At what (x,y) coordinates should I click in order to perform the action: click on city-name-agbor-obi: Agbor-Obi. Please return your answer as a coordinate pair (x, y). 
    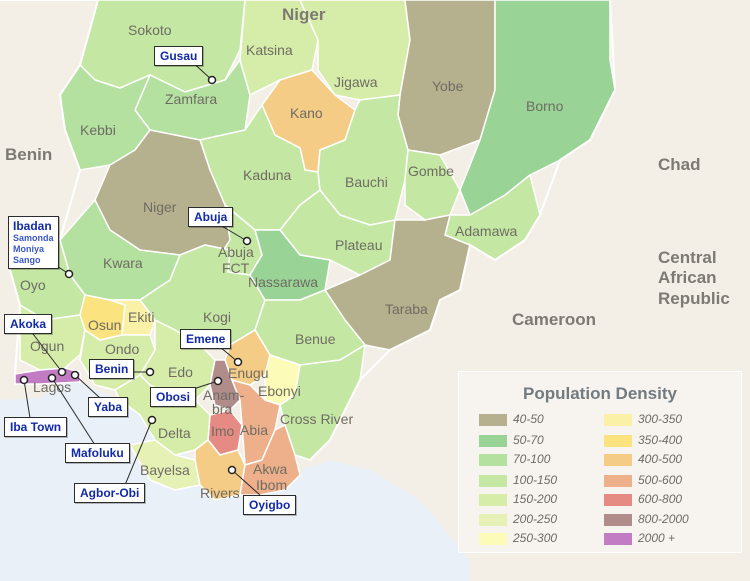
    Looking at the image, I should click on (110, 493).